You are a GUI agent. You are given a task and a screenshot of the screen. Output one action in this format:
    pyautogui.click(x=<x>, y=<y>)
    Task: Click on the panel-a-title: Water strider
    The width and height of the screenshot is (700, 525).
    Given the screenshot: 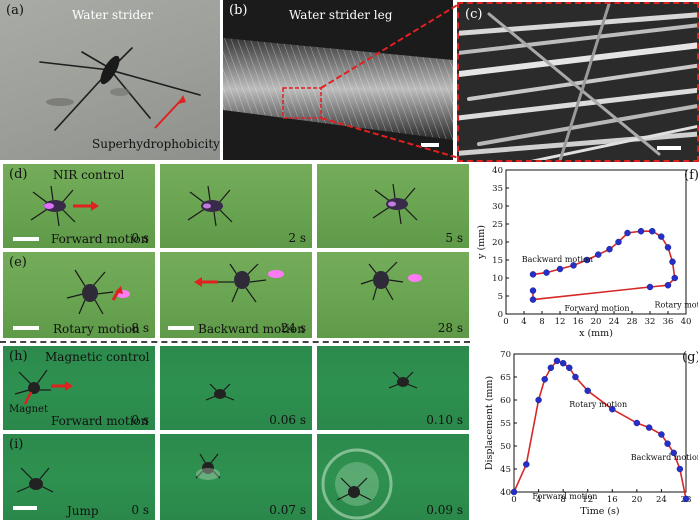 What is the action you would take?
    pyautogui.click(x=112, y=15)
    